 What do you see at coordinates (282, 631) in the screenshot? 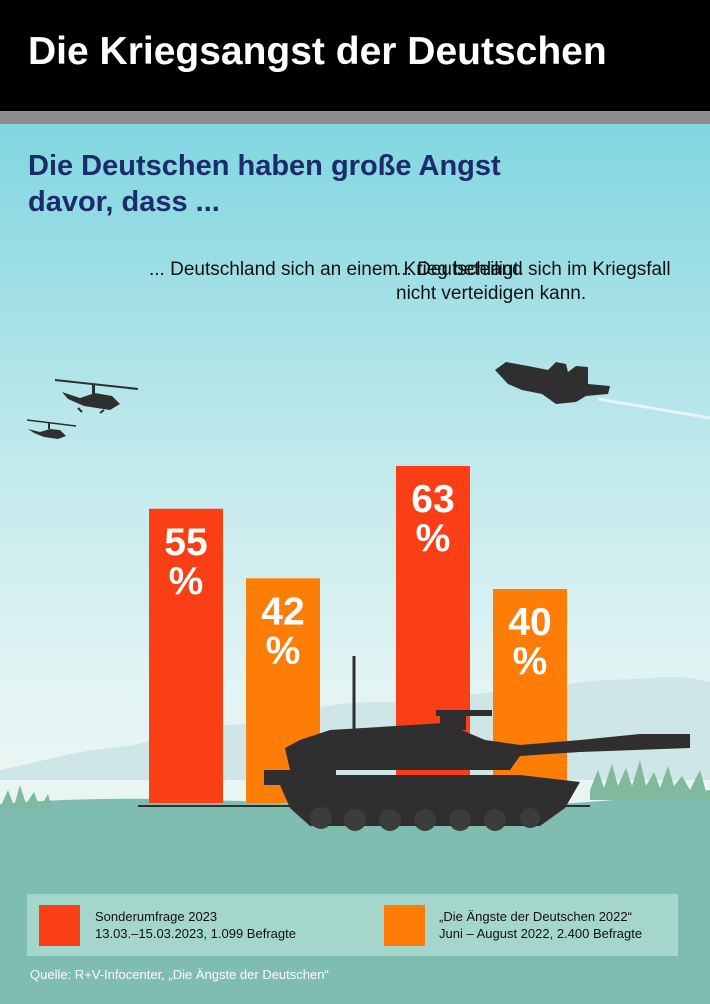
I see `value-label-2022-1: 42%` at bounding box center [282, 631].